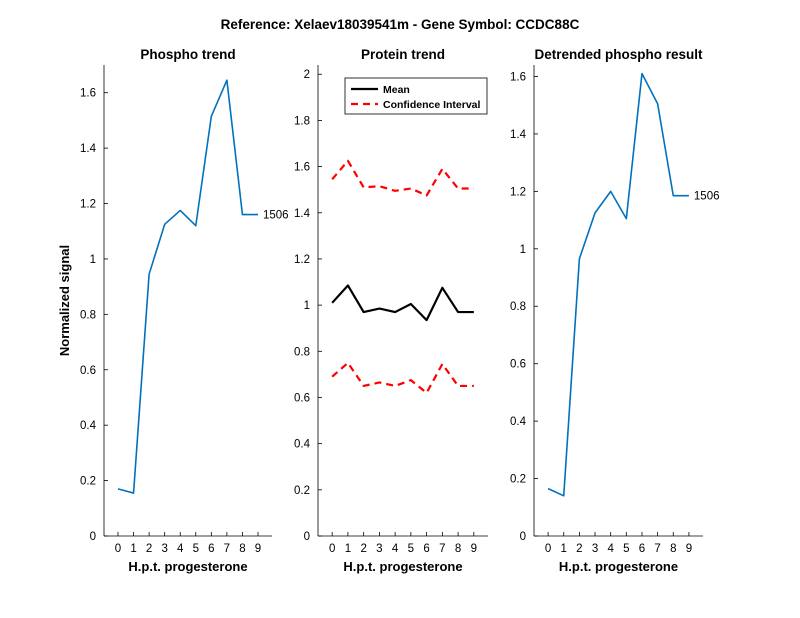 This screenshot has width=800, height=618. What do you see at coordinates (307, 75) in the screenshot?
I see `y-tick-label: 2` at bounding box center [307, 75].